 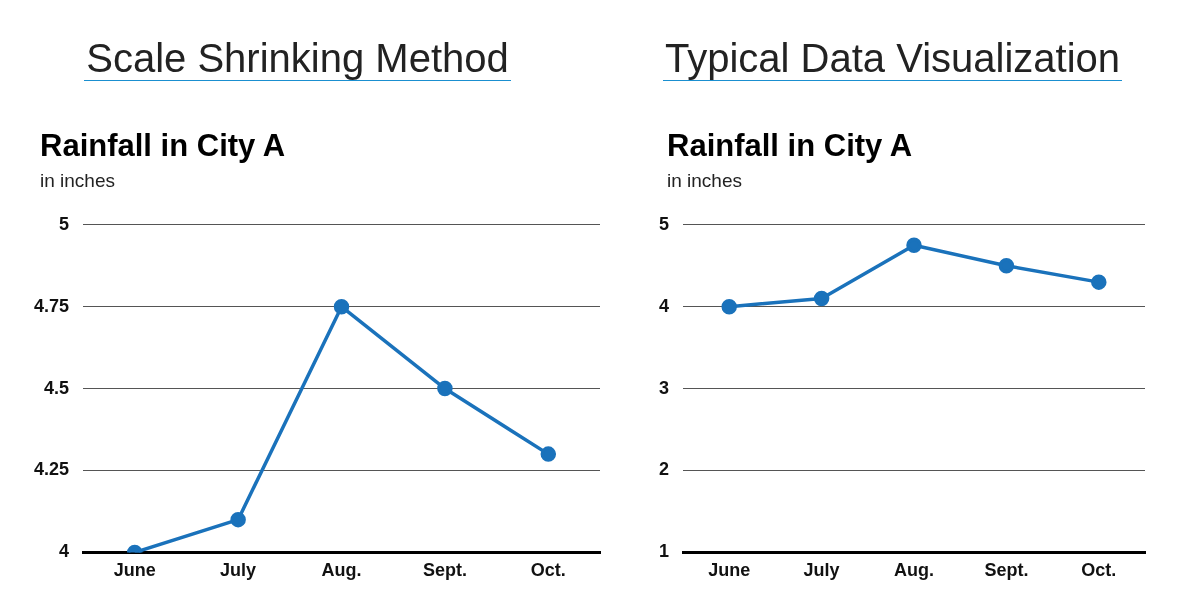 I want to click on y-tick-label: 4.25, so click(x=51, y=469).